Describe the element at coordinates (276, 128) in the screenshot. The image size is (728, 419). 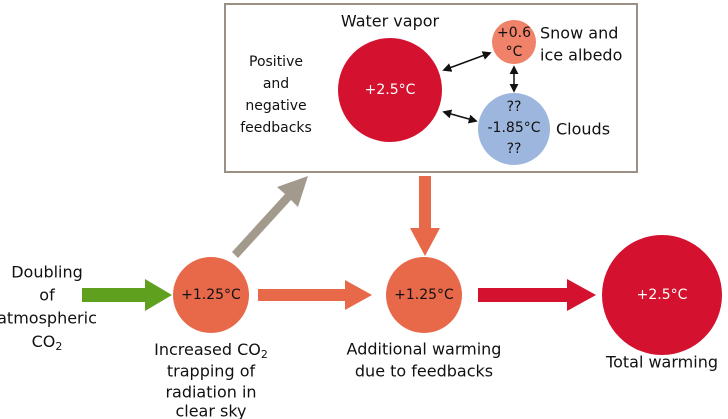
I see `feedback-label-line: feedbacks` at that location.